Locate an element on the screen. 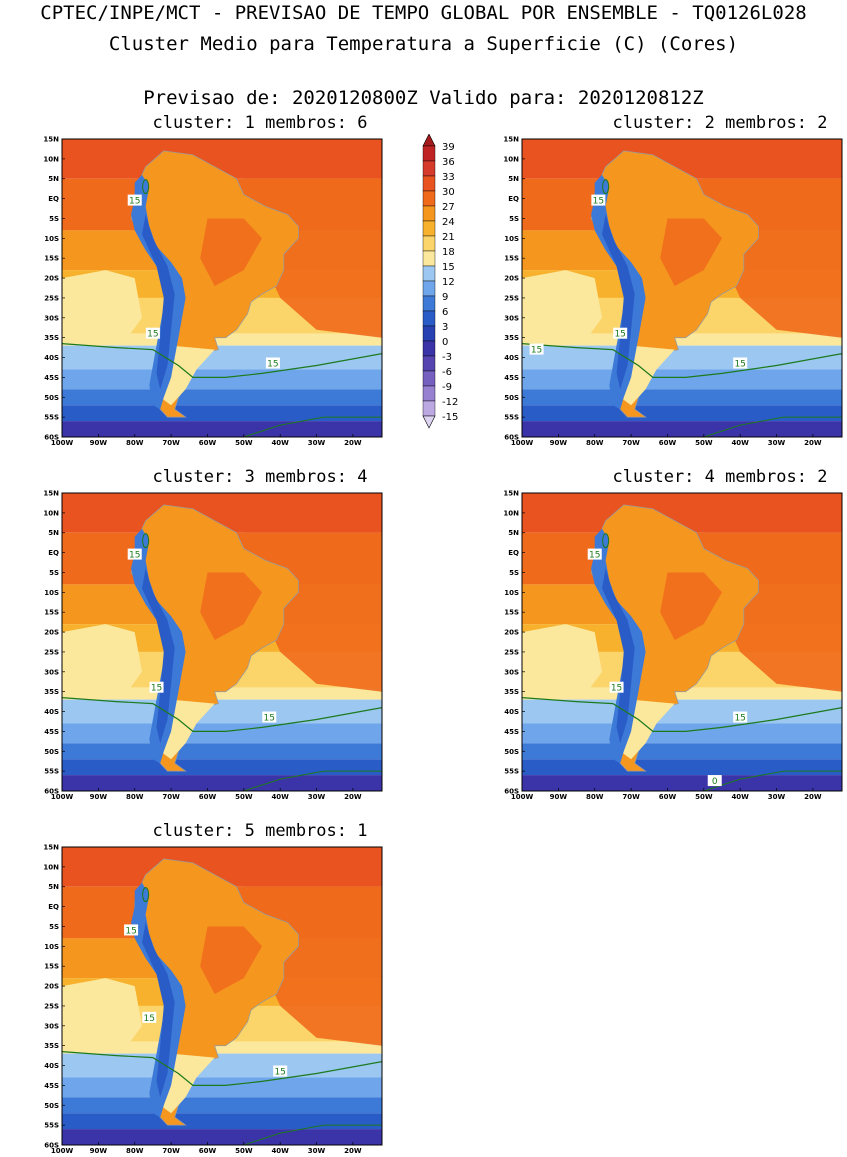 This screenshot has height=1157, width=847. lat-label: 10S is located at coordinates (511, 593).